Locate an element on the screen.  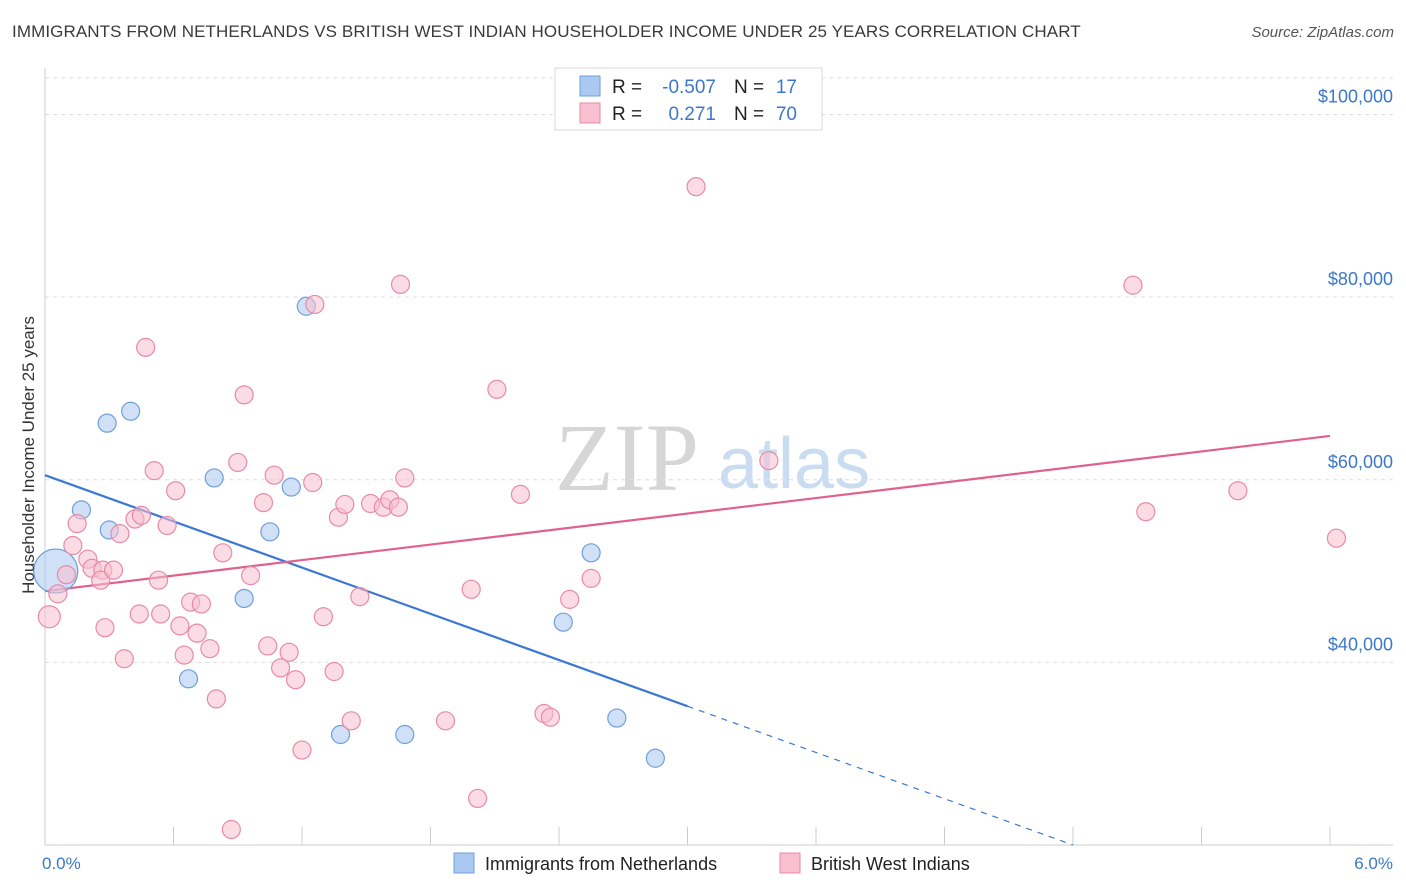
legend-r-value-1: -0.507 is located at coordinates (689, 87).